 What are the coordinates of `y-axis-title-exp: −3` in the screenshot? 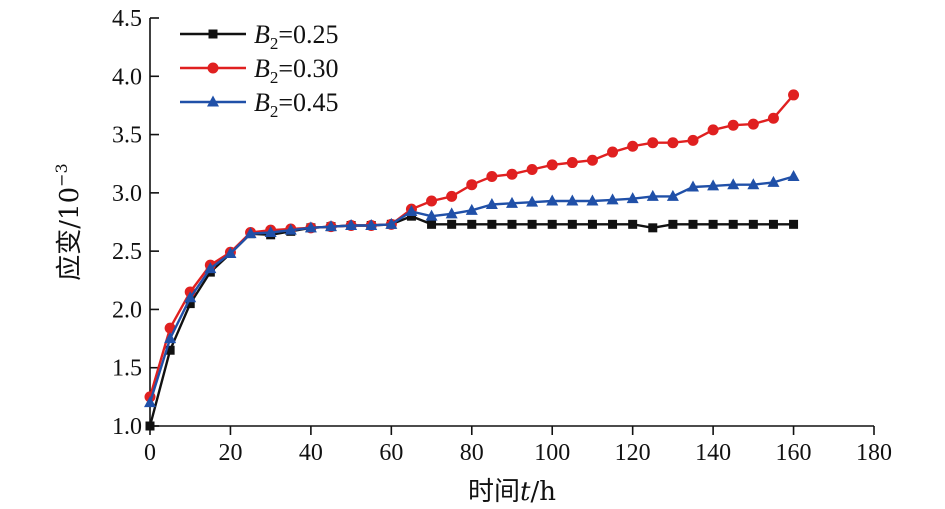 It's located at (61, 175).